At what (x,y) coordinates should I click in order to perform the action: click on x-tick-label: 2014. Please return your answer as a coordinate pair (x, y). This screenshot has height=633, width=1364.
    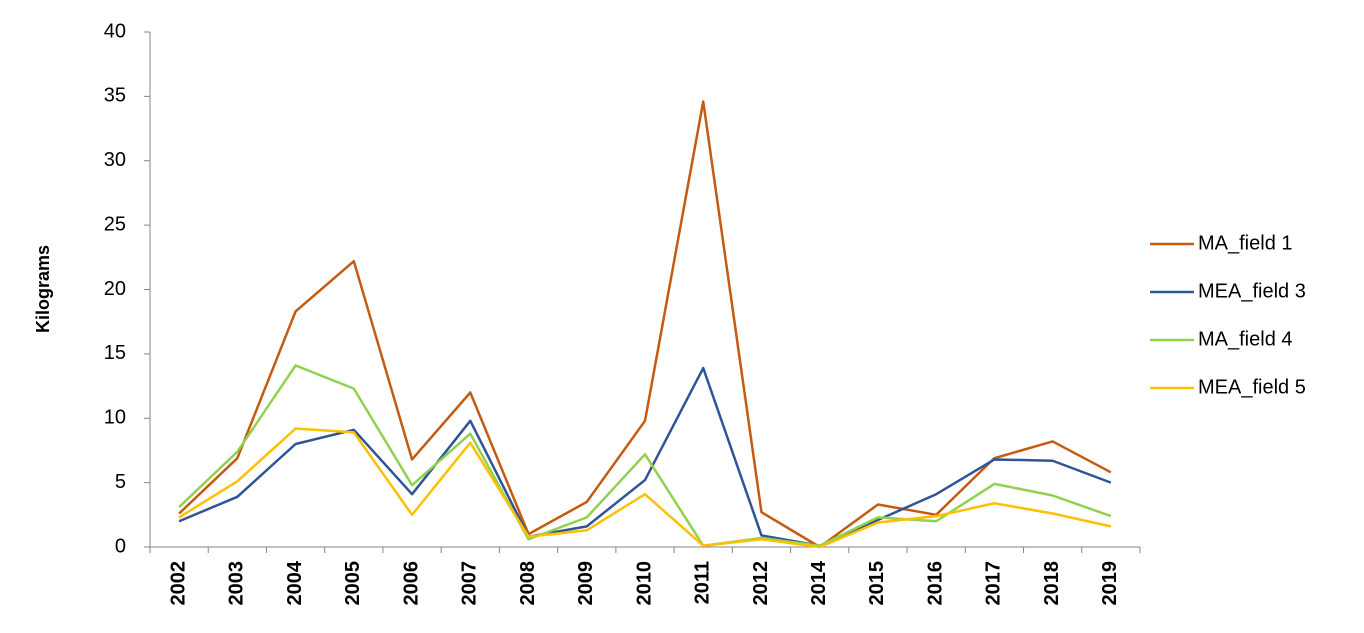
    Looking at the image, I should click on (819, 582).